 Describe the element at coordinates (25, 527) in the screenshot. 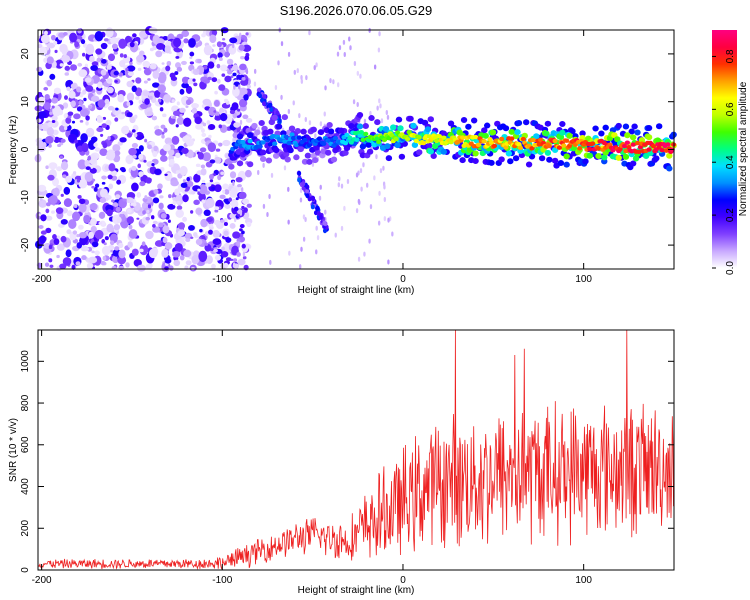

I see `snr-ytick-label: 200` at that location.